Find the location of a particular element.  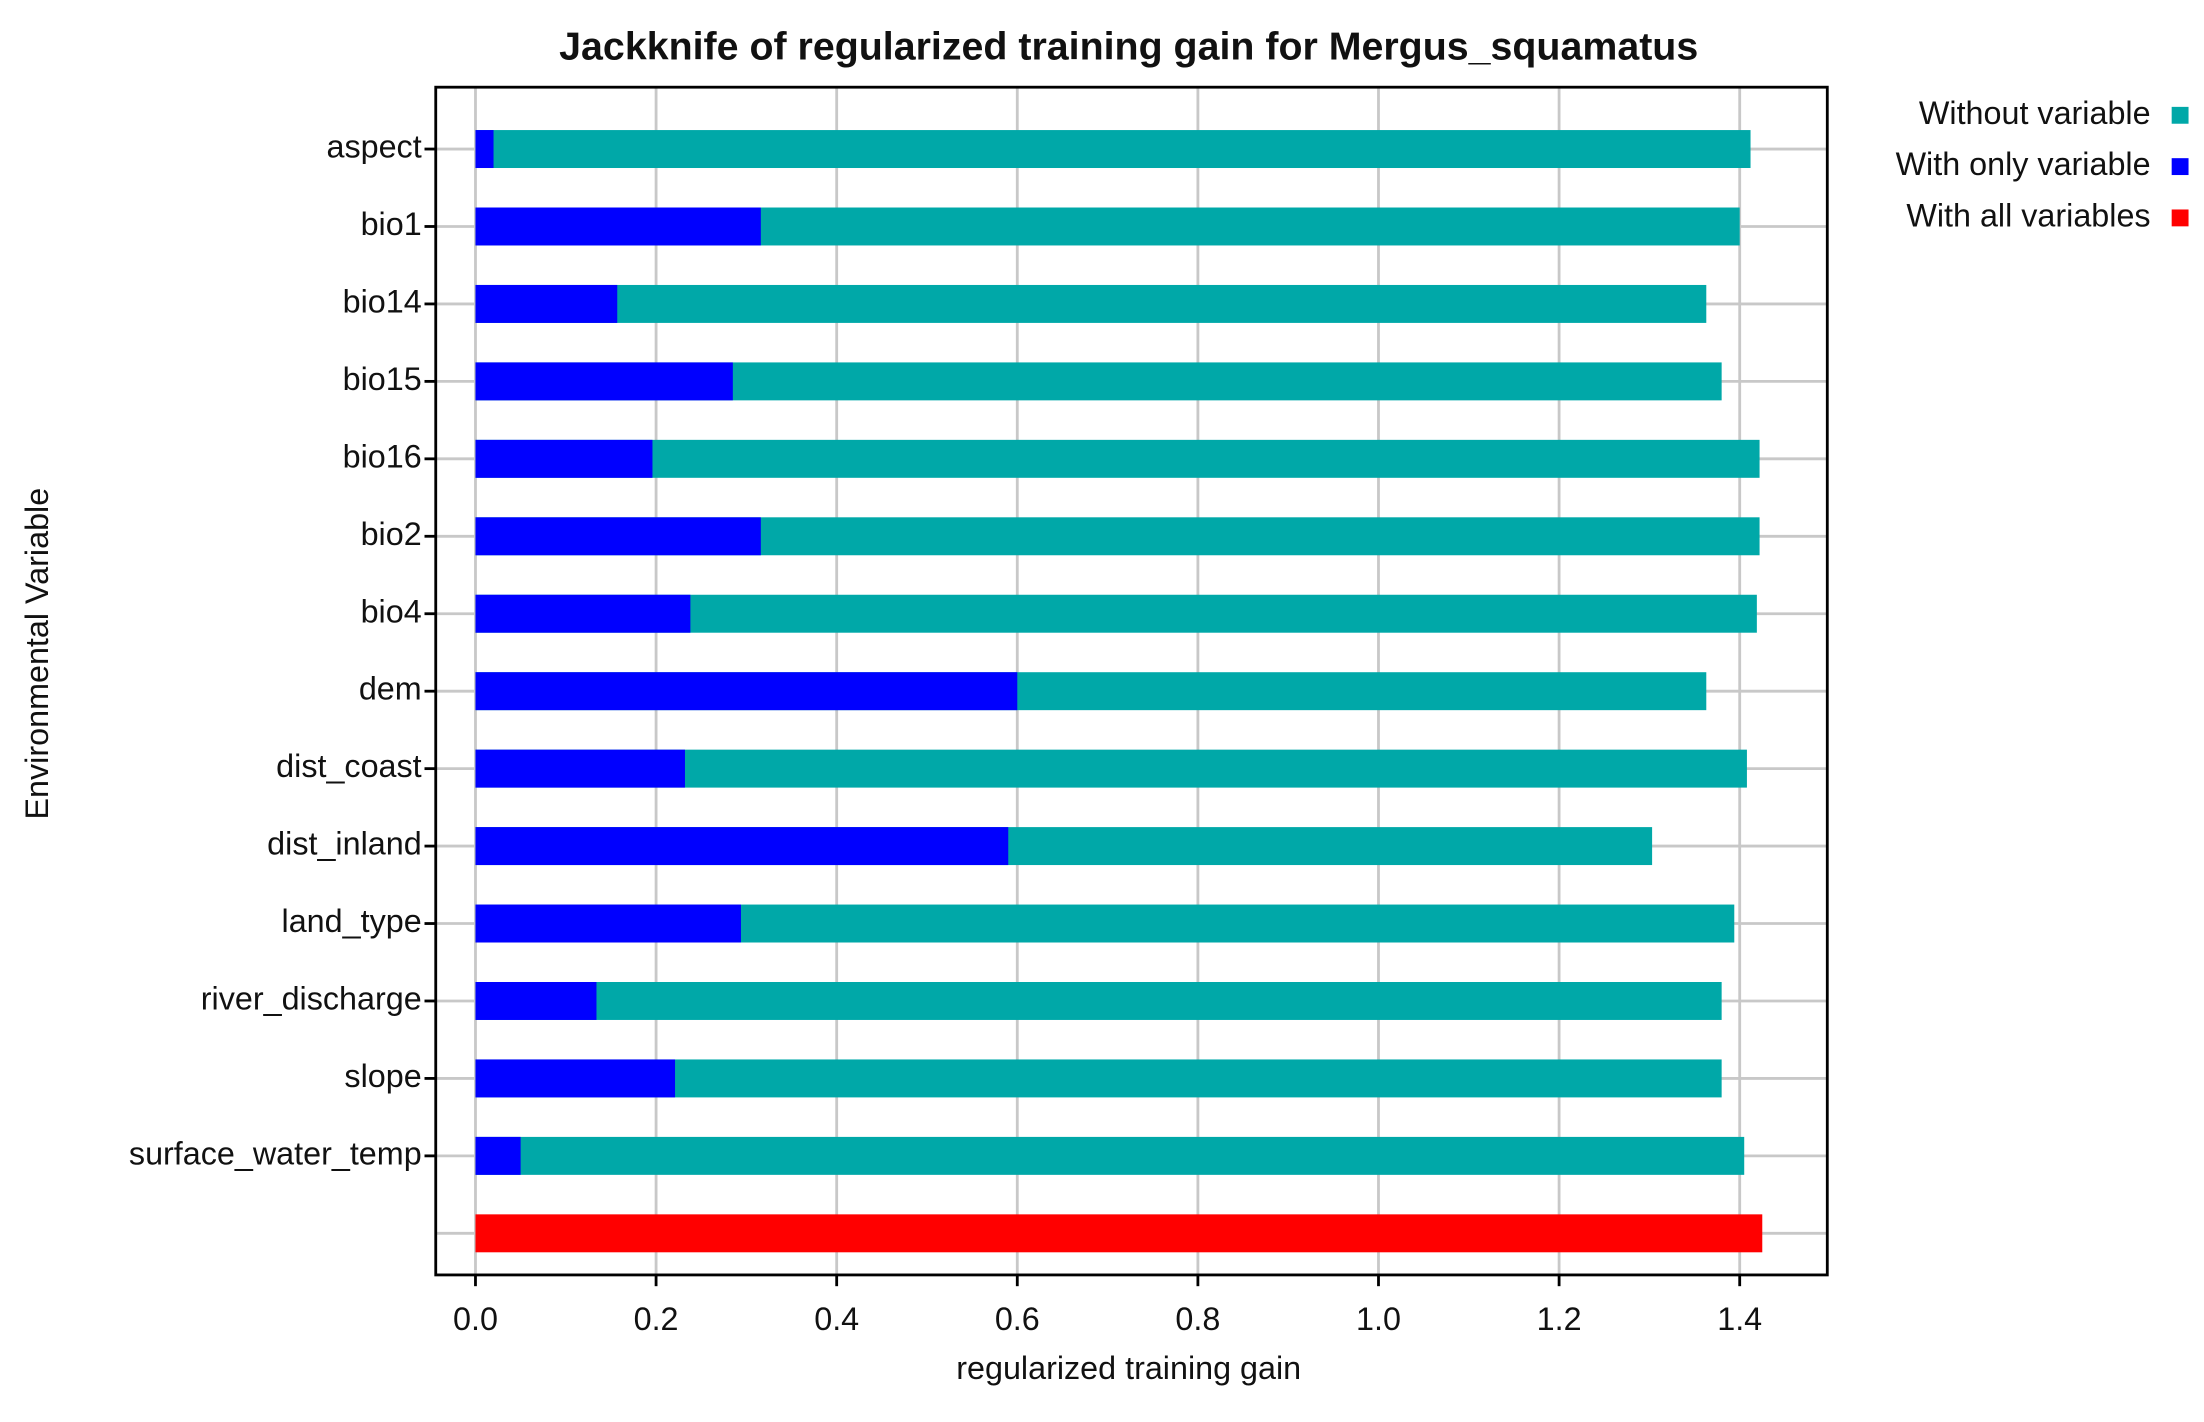

y-tick-label: bio4 is located at coordinates (391, 611).